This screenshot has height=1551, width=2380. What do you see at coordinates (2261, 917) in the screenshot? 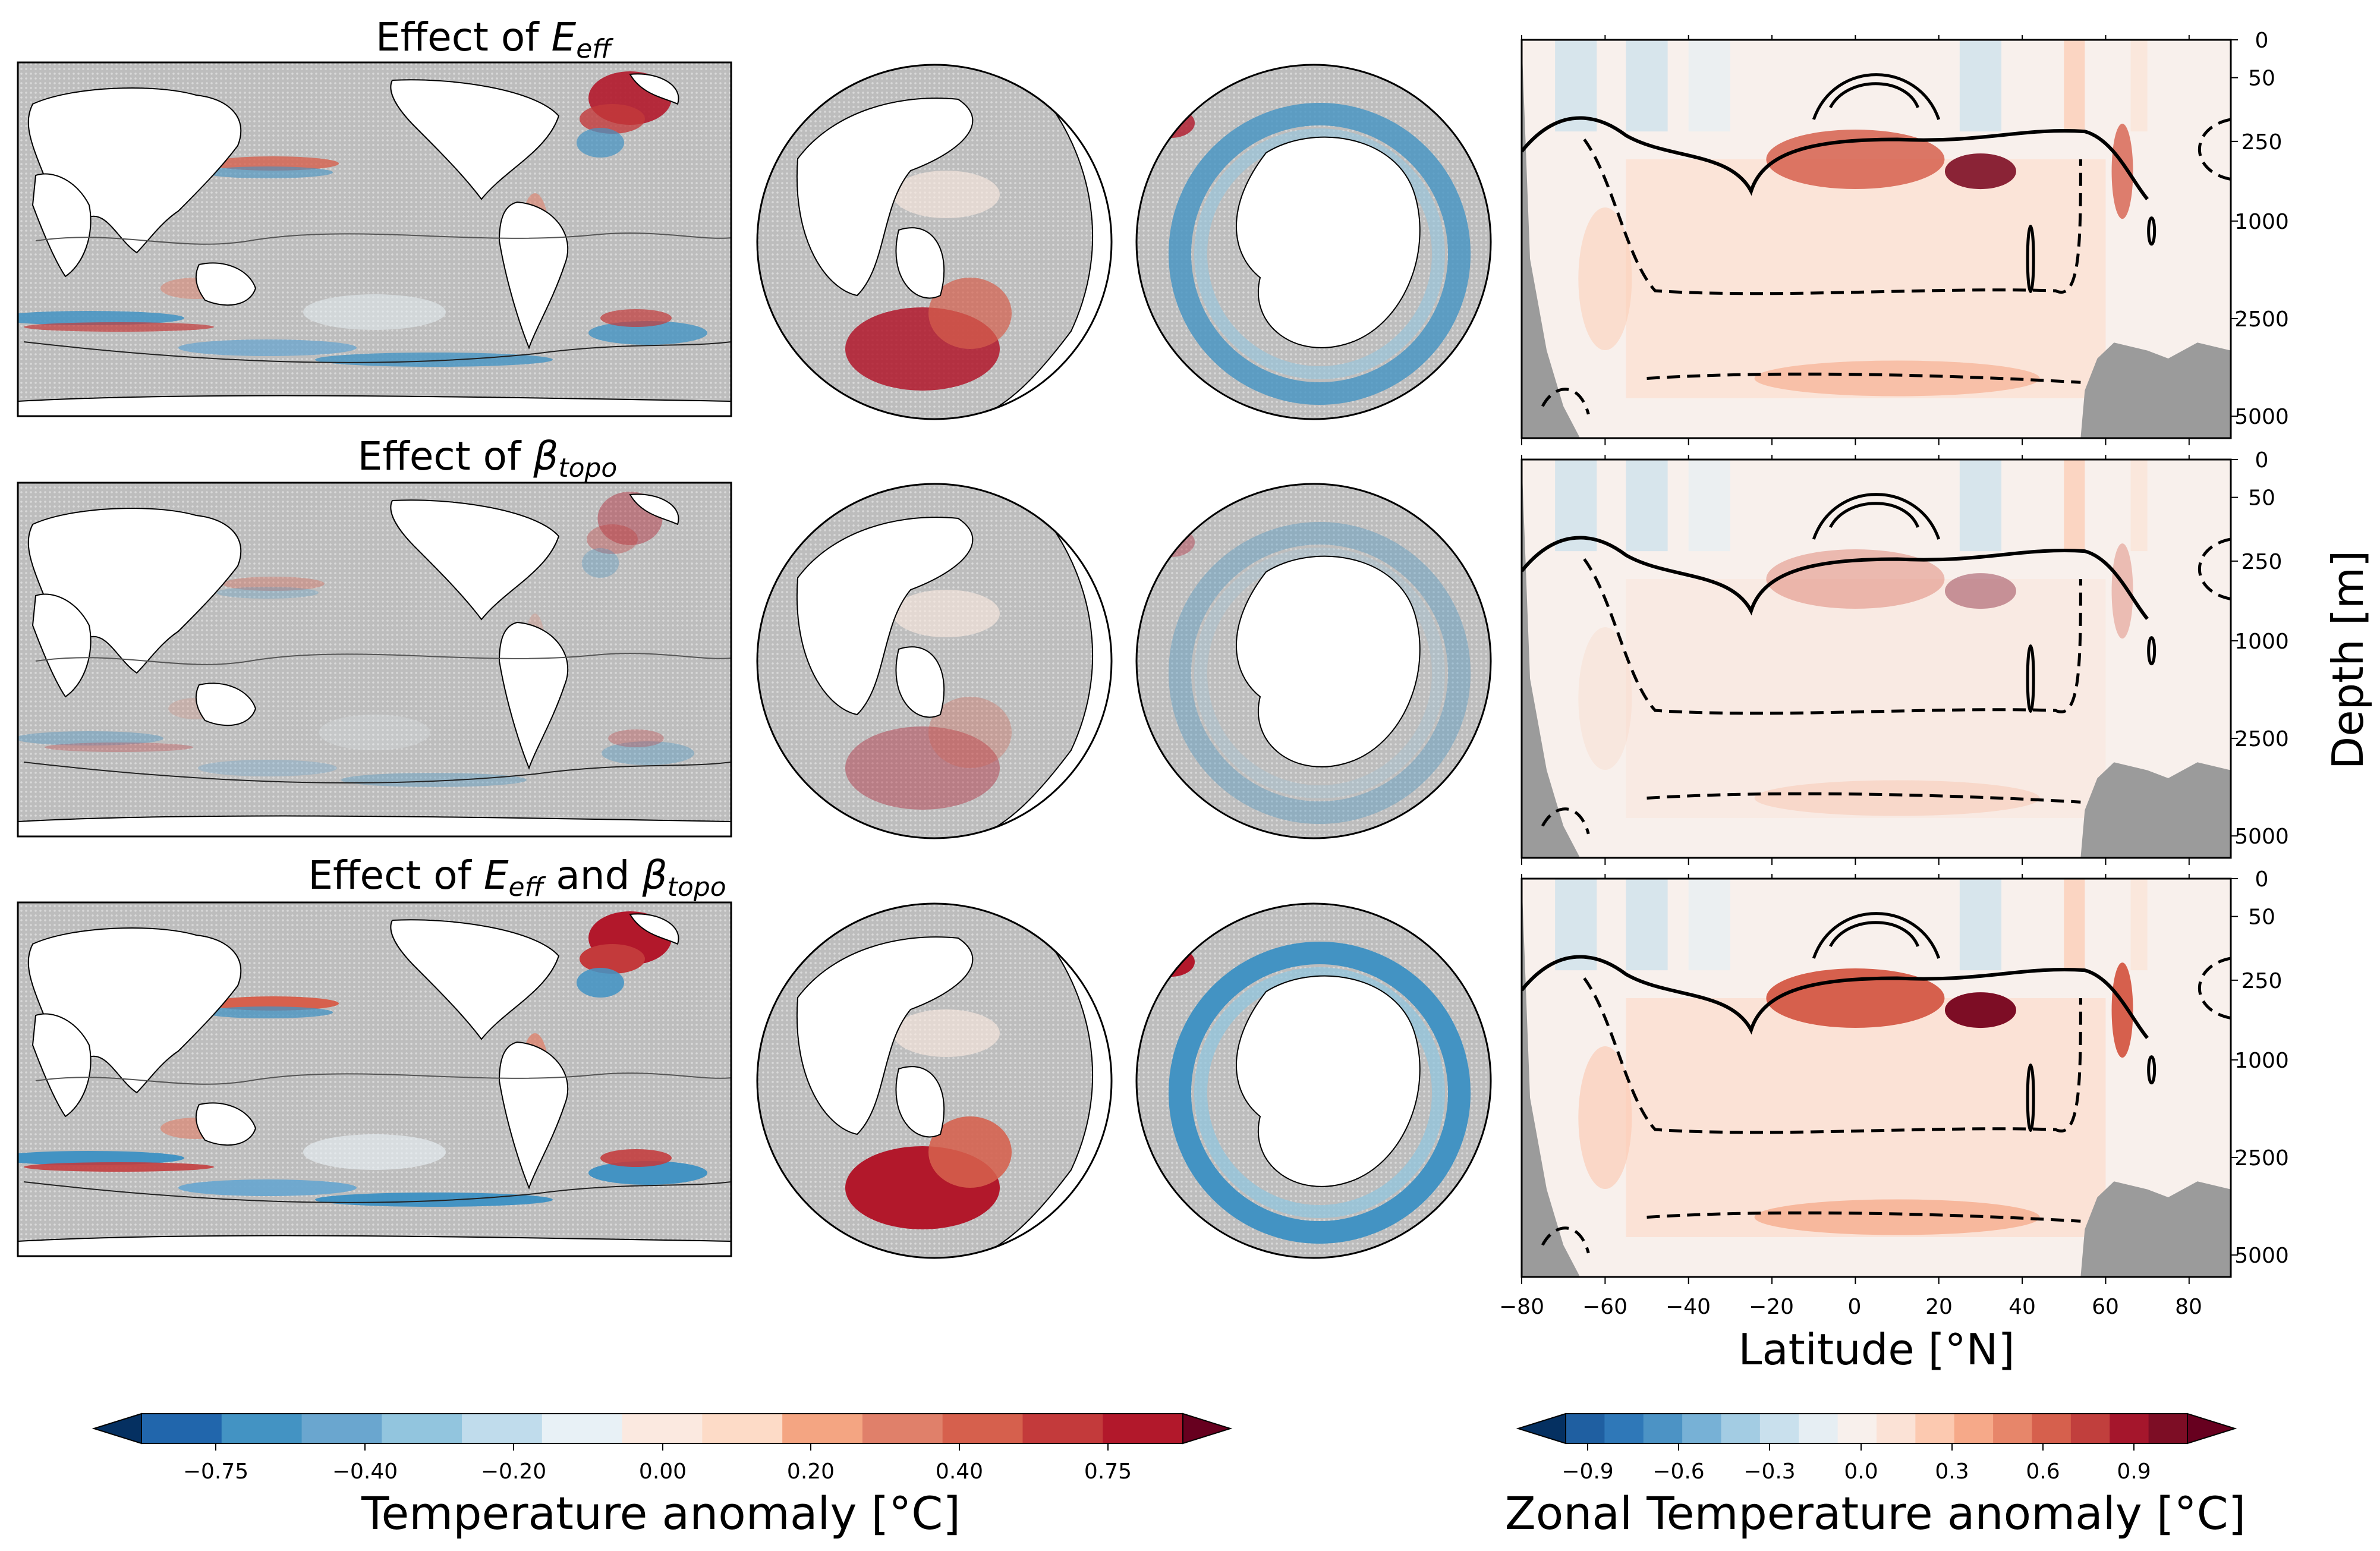
I see `y-tick-label: 50` at bounding box center [2261, 917].